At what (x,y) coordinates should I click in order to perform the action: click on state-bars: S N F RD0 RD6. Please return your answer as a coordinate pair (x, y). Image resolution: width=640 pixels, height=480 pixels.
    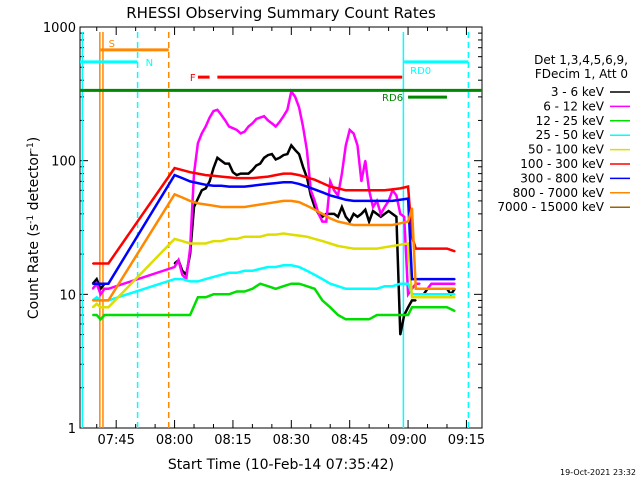
    Looking at the image, I should click on (281, 71).